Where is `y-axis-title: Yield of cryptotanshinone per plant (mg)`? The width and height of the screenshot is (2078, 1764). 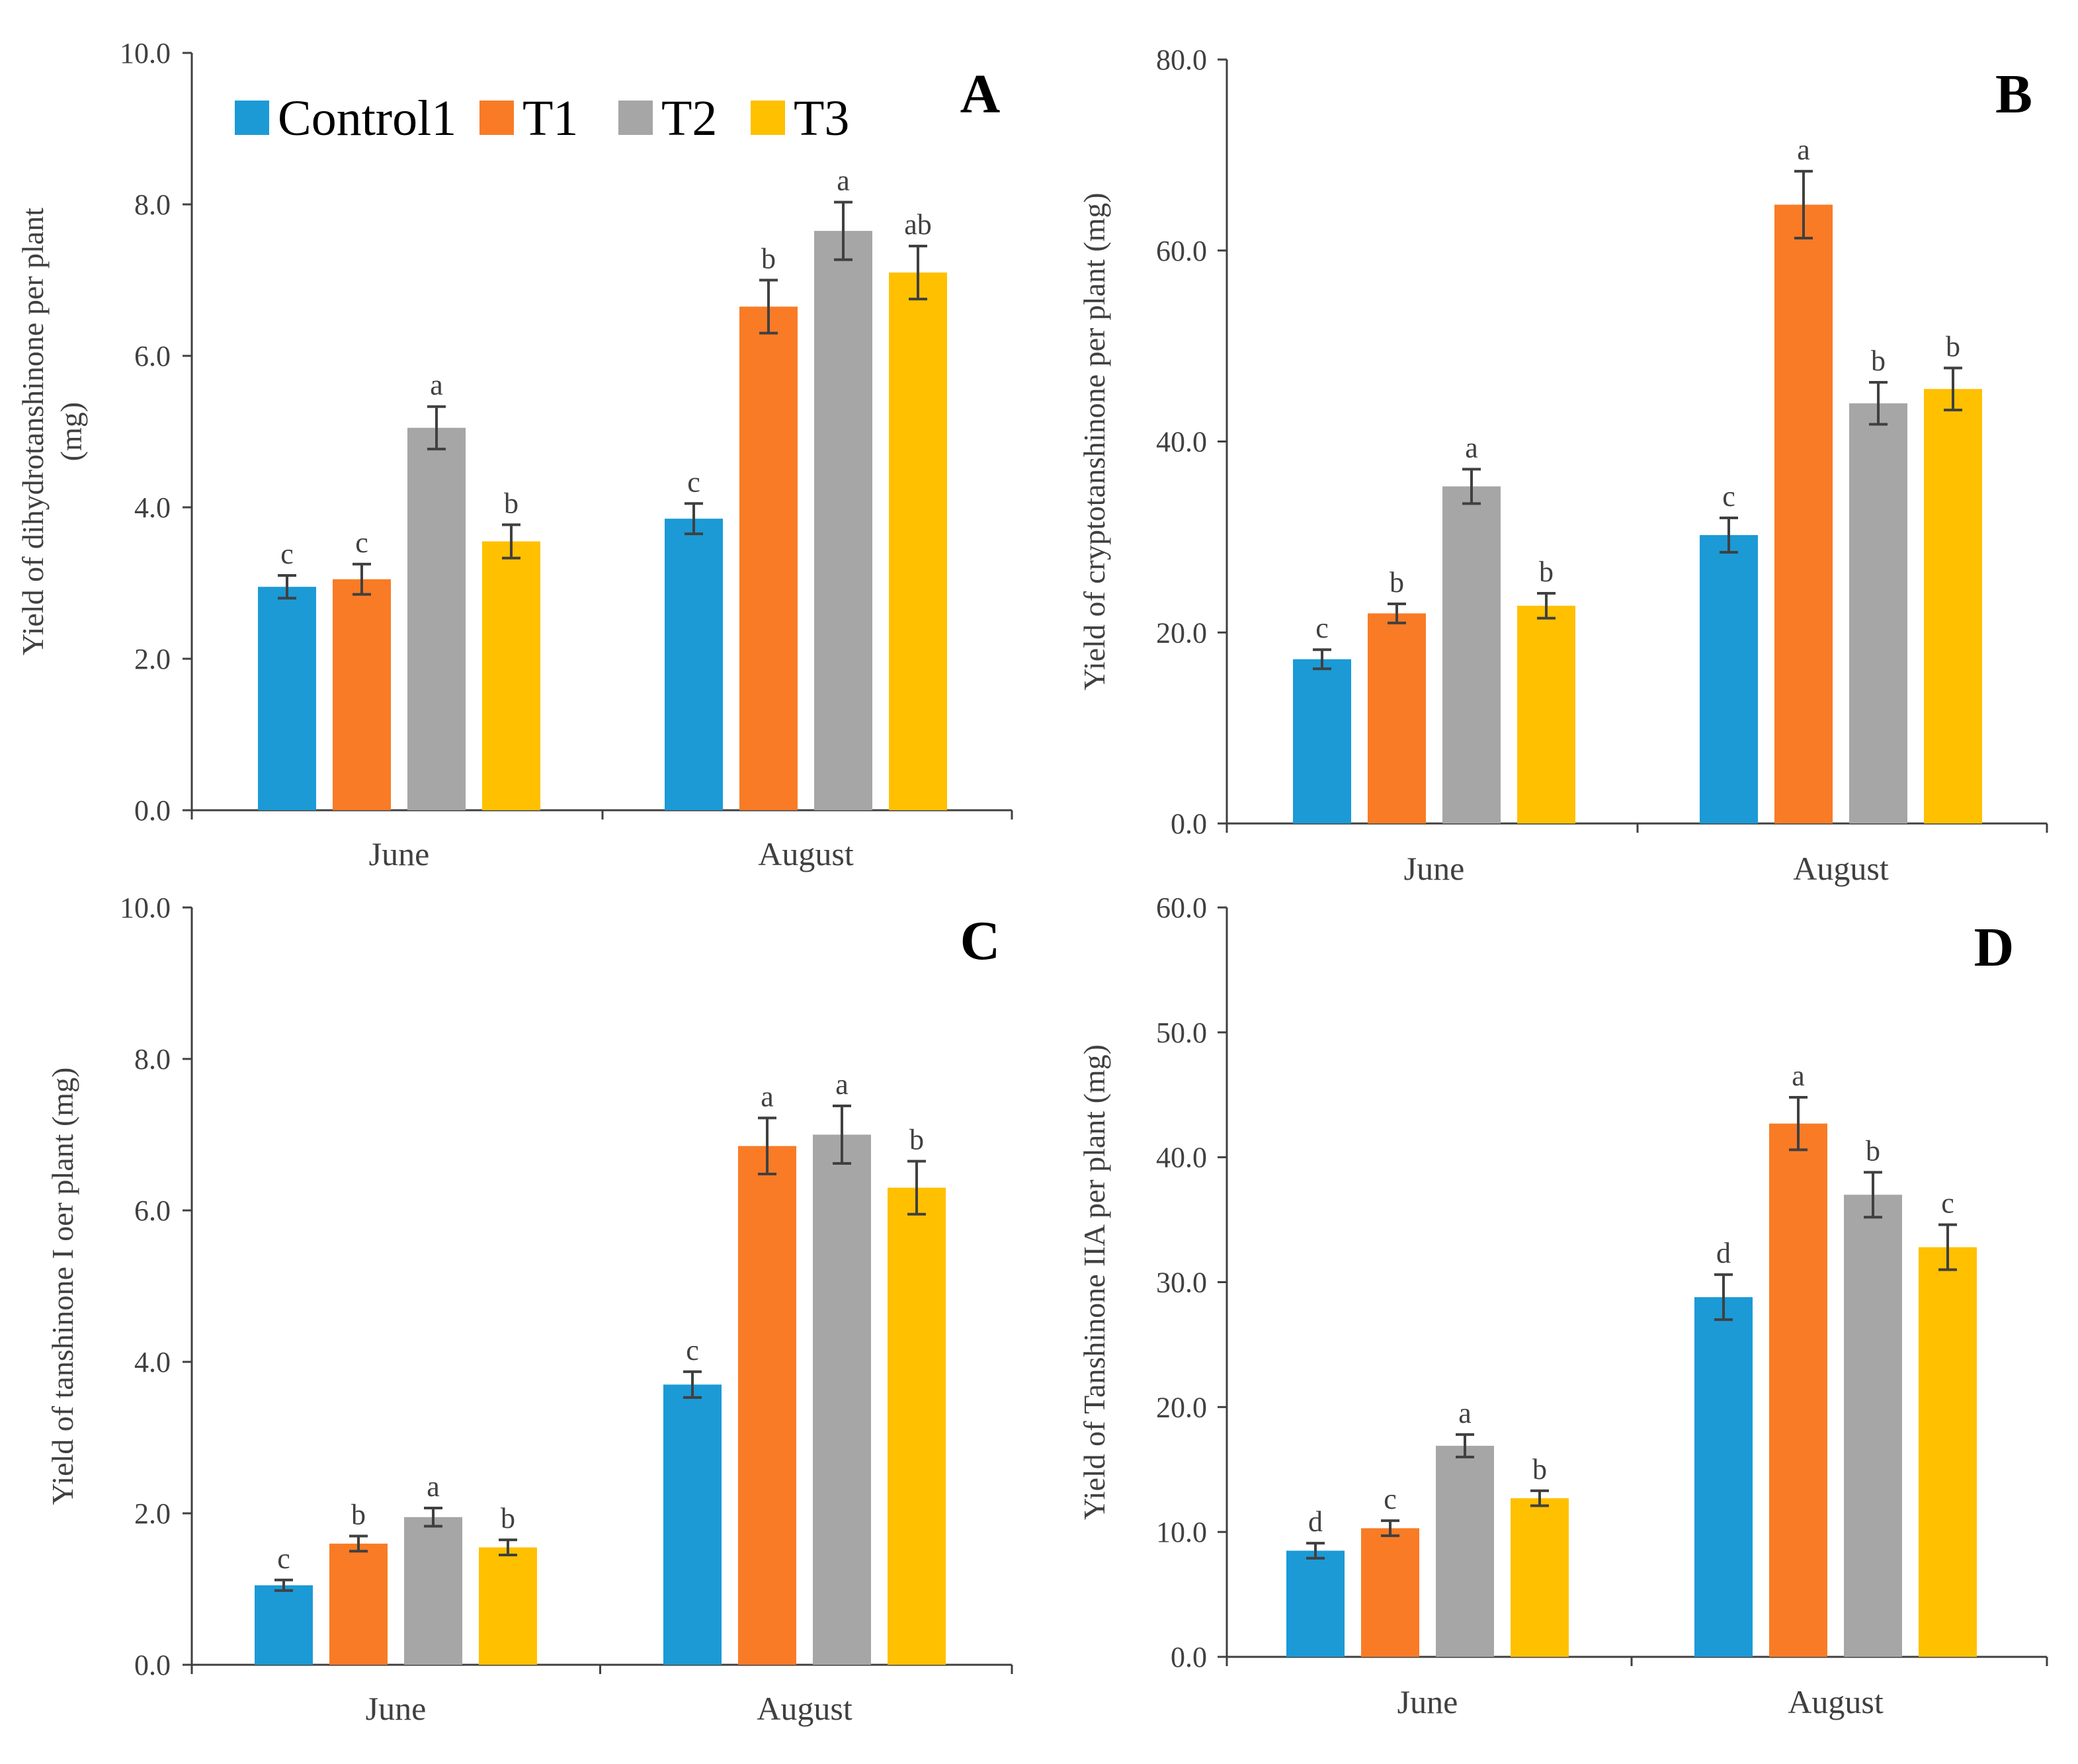 y-axis-title: Yield of cryptotanshinone per plant (mg) is located at coordinates (1094, 441).